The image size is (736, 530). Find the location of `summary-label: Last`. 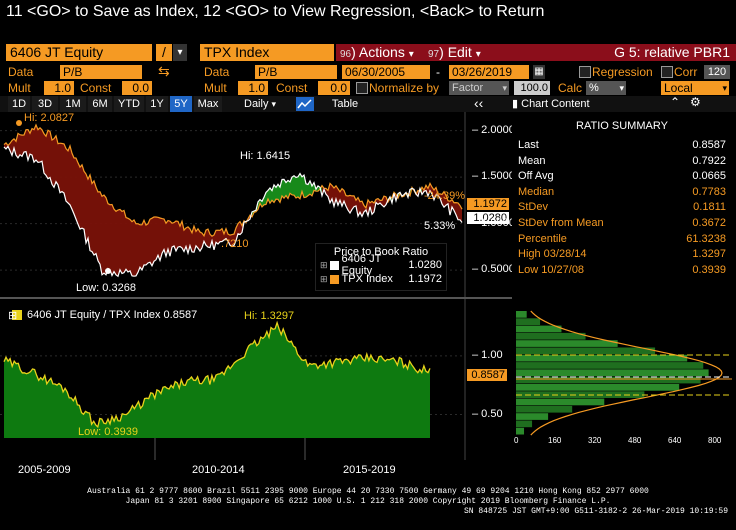

summary-label: Last is located at coordinates (528, 145).